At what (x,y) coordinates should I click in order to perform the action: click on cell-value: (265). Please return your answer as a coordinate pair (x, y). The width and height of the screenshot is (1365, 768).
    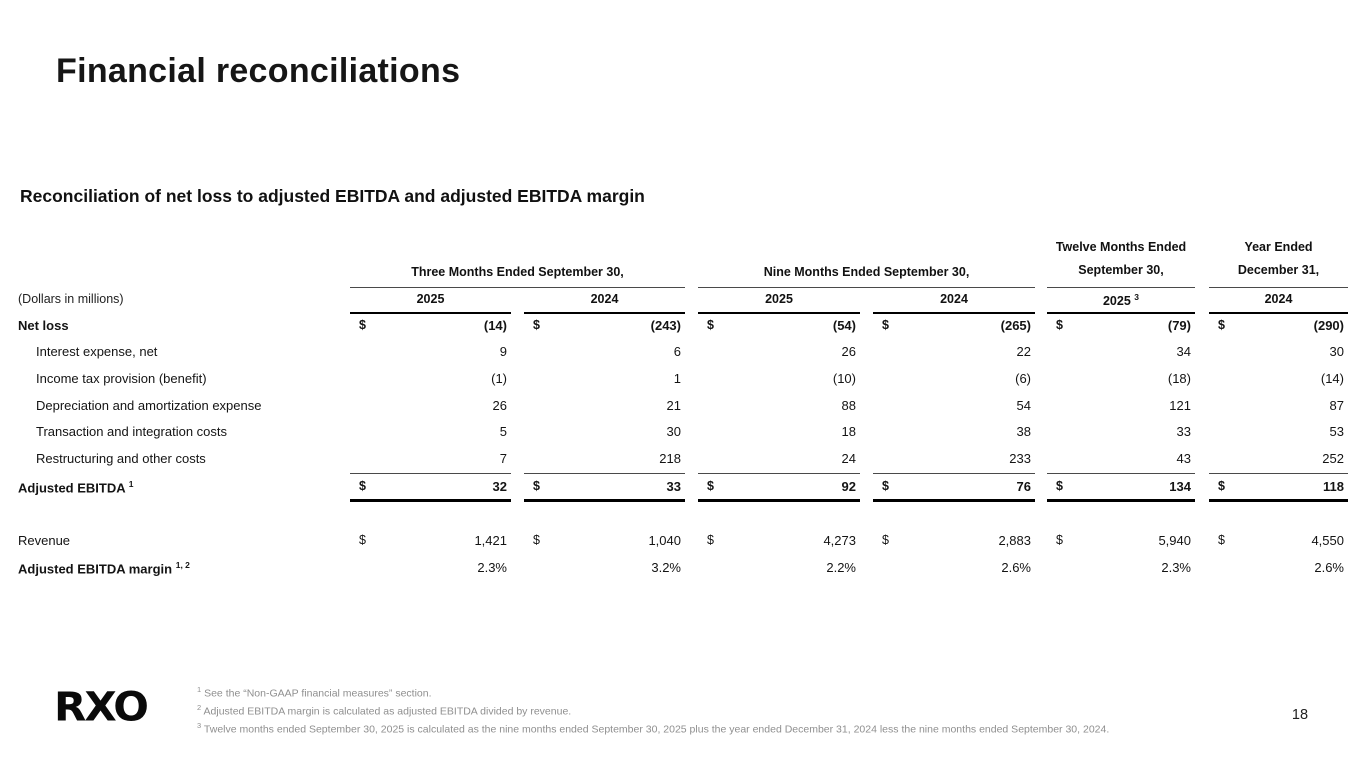
    Looking at the image, I should click on (1015, 325).